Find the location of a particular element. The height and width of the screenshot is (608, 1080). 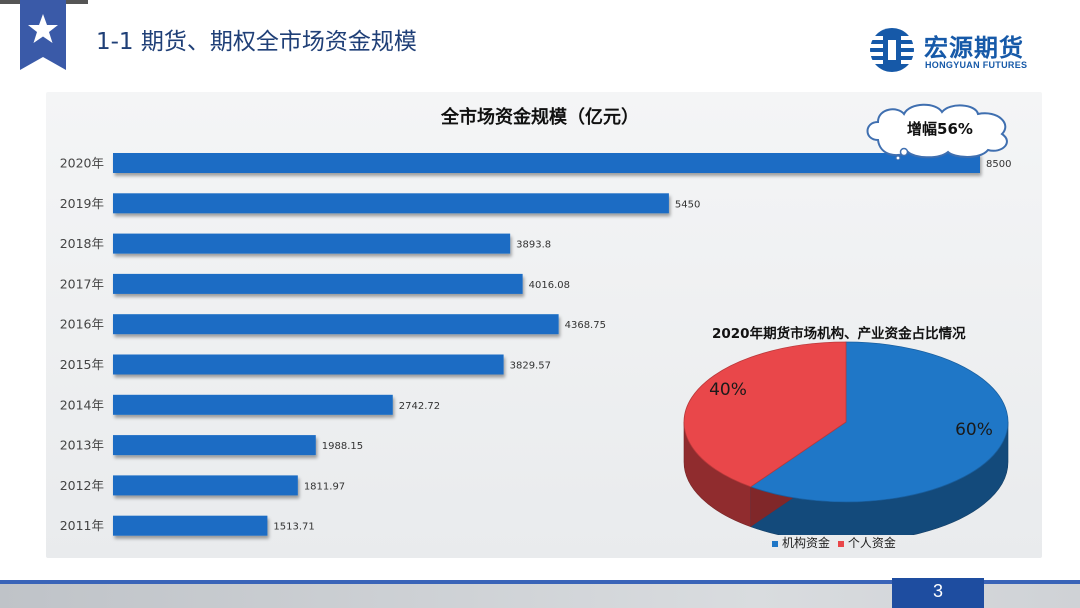

legend-item-institution: 机构资金 is located at coordinates (803, 543).